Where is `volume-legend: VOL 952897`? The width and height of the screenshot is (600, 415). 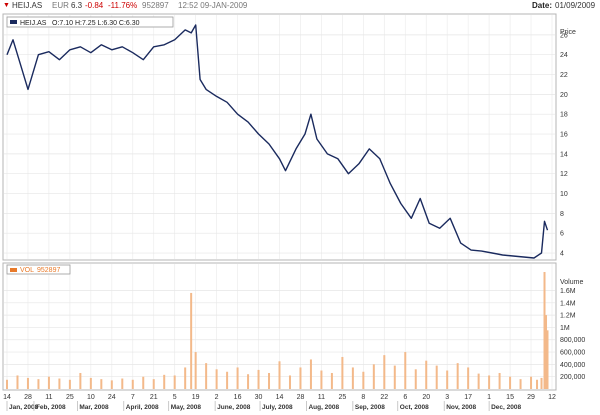
volume-legend: VOL 952897 is located at coordinates (38, 269).